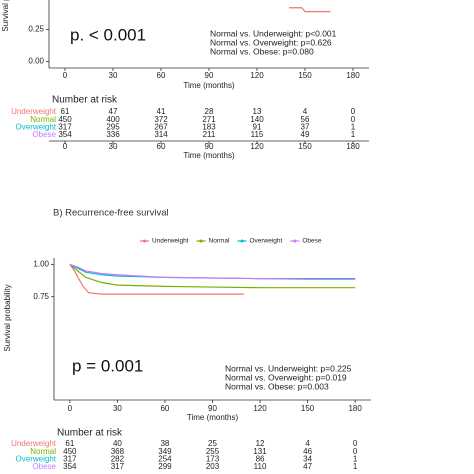 The width and height of the screenshot is (474, 474). I want to click on p-value: p = 0.001, so click(107, 365).